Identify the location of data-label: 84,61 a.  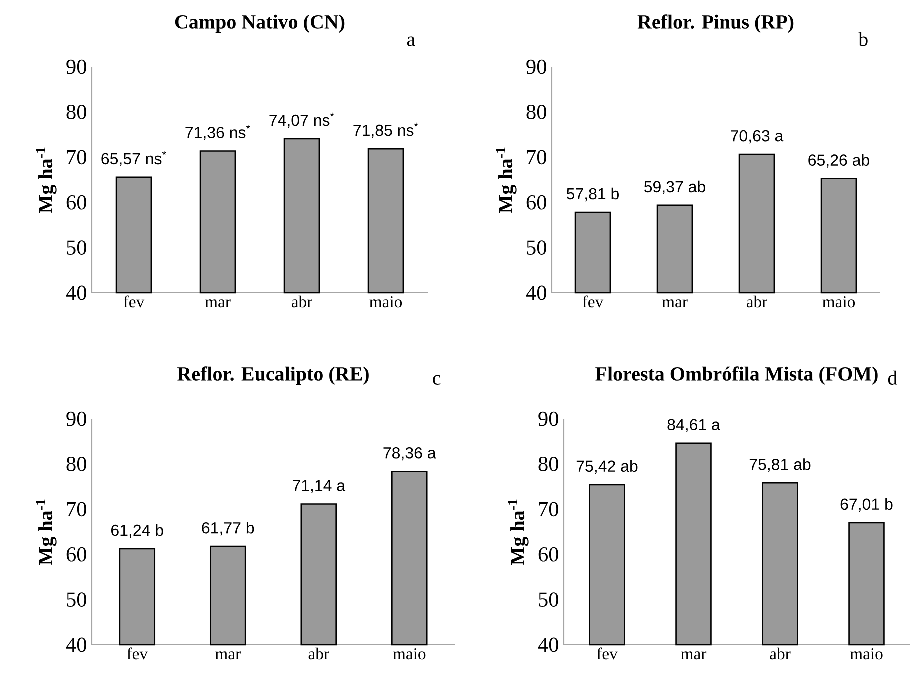
(694, 425).